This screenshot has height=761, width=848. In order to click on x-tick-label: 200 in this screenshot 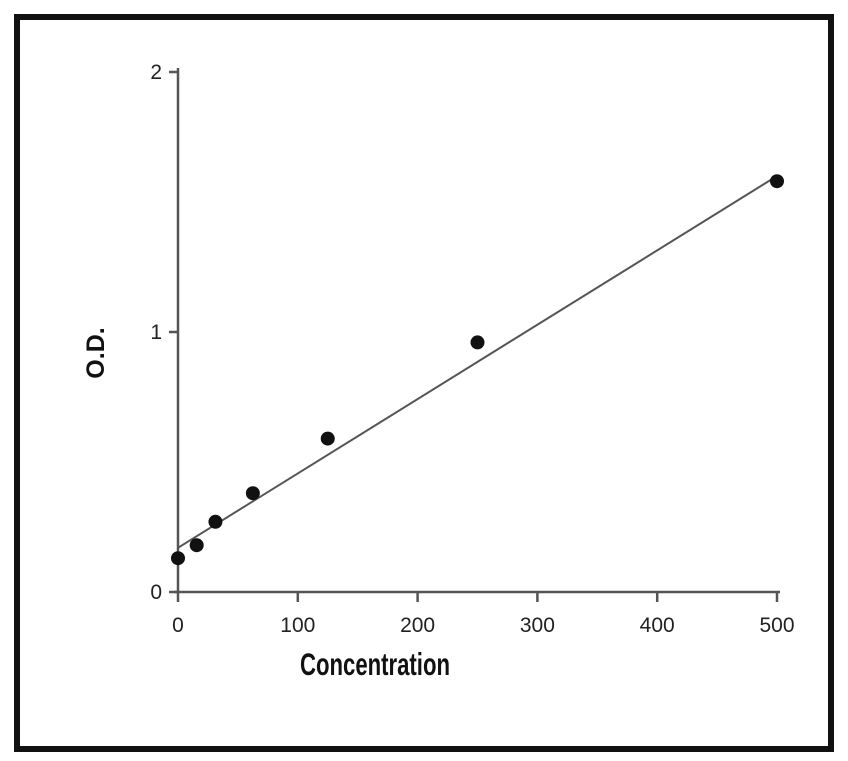, I will do `click(417, 625)`.